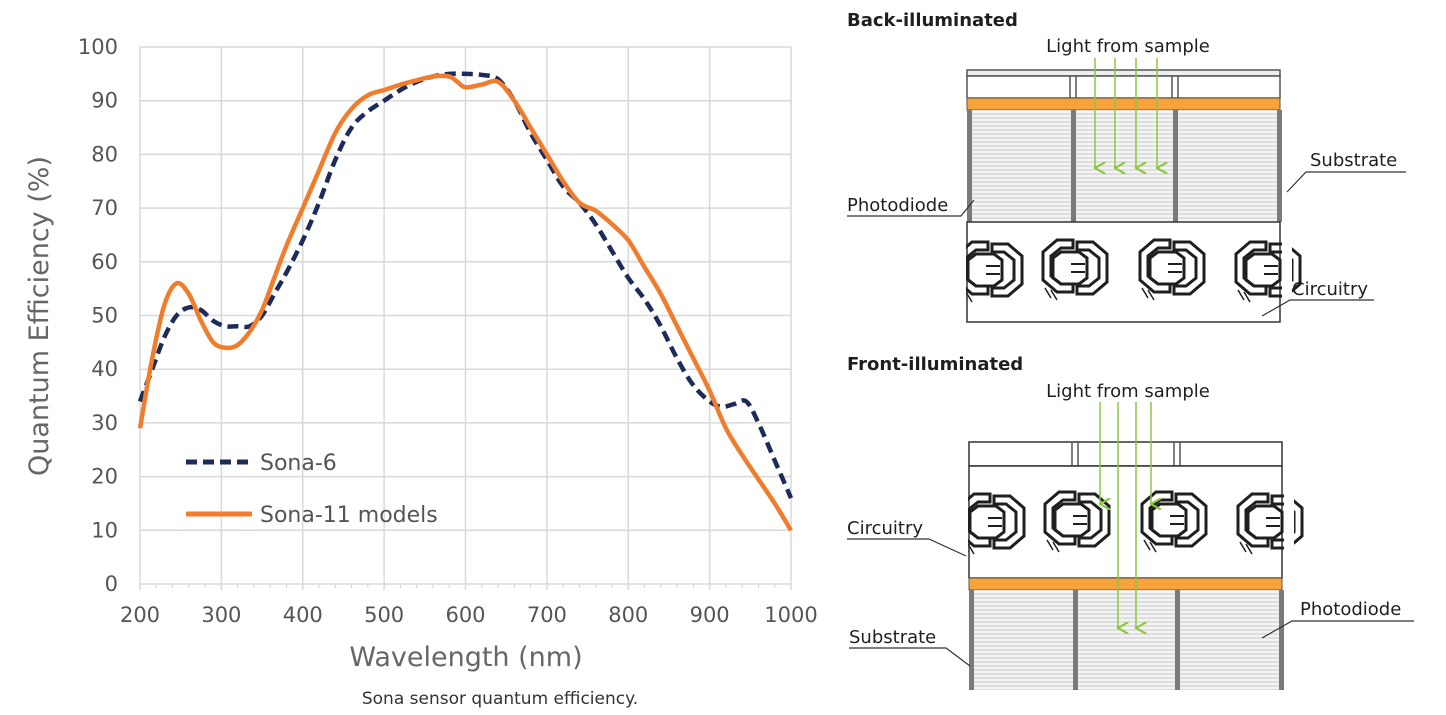  Describe the element at coordinates (1125, 454) in the screenshot. I see `front-top-layer` at that location.